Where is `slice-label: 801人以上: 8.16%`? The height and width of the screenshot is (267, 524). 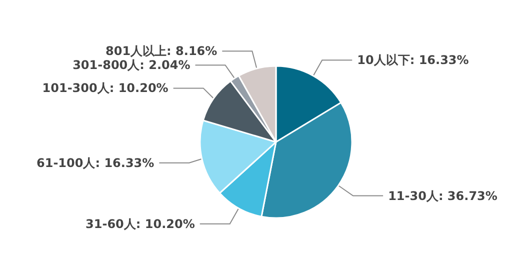
slice-label: 801人以上: 8.16% is located at coordinates (162, 51).